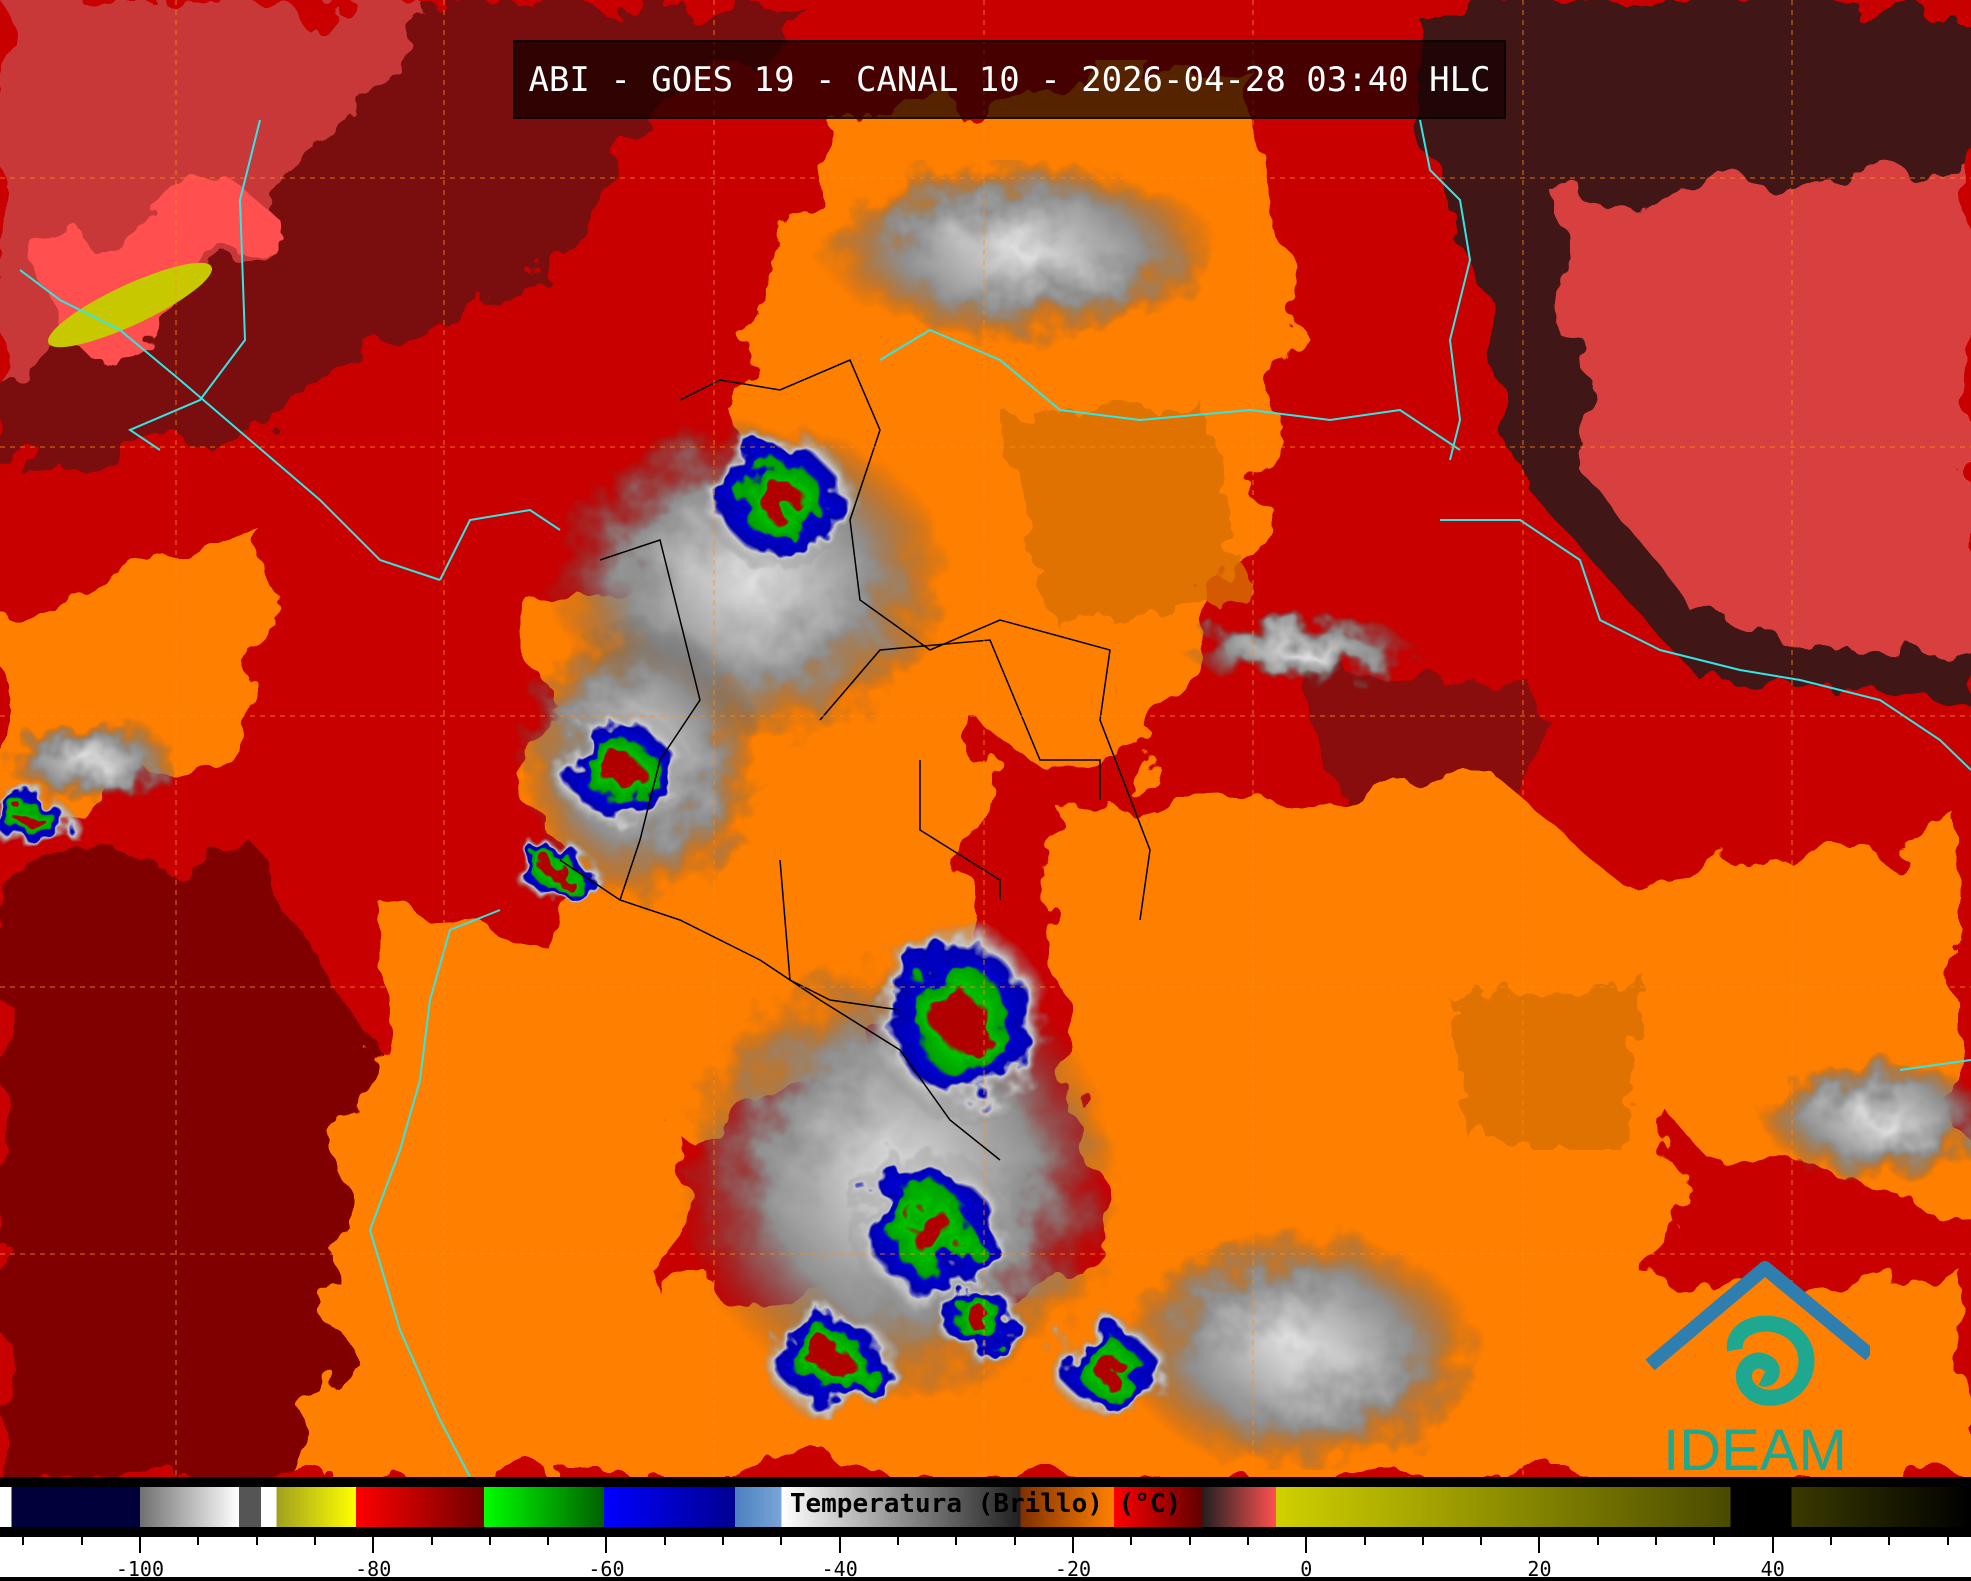 The width and height of the screenshot is (1971, 1581). What do you see at coordinates (985, 1559) in the screenshot?
I see `colorbar-ticks: -100 -80 -60 -40 -20 0 20 40` at bounding box center [985, 1559].